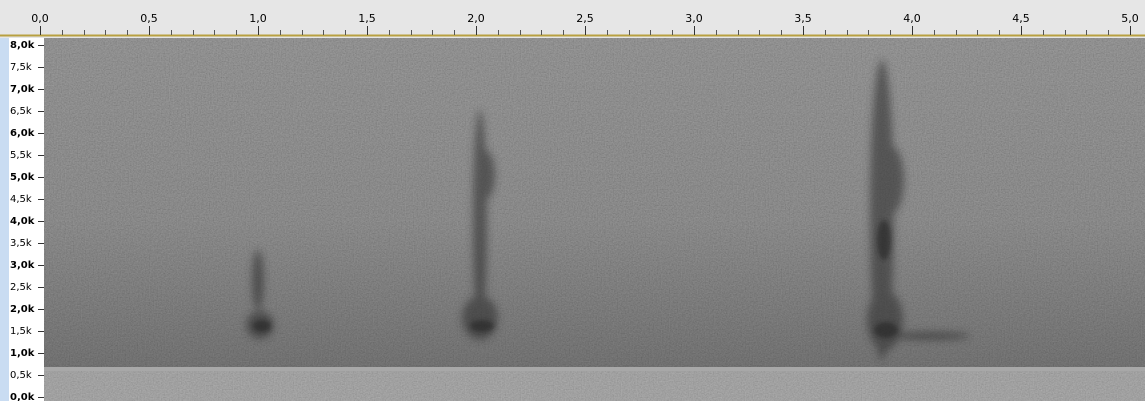  I want to click on time-tick-label: 3,5, so click(803, 18).